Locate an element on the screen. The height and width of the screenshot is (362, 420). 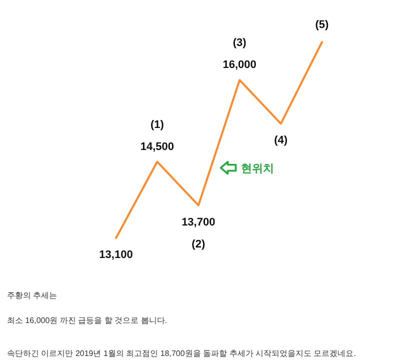
annotation: (4) is located at coordinates (281, 140).